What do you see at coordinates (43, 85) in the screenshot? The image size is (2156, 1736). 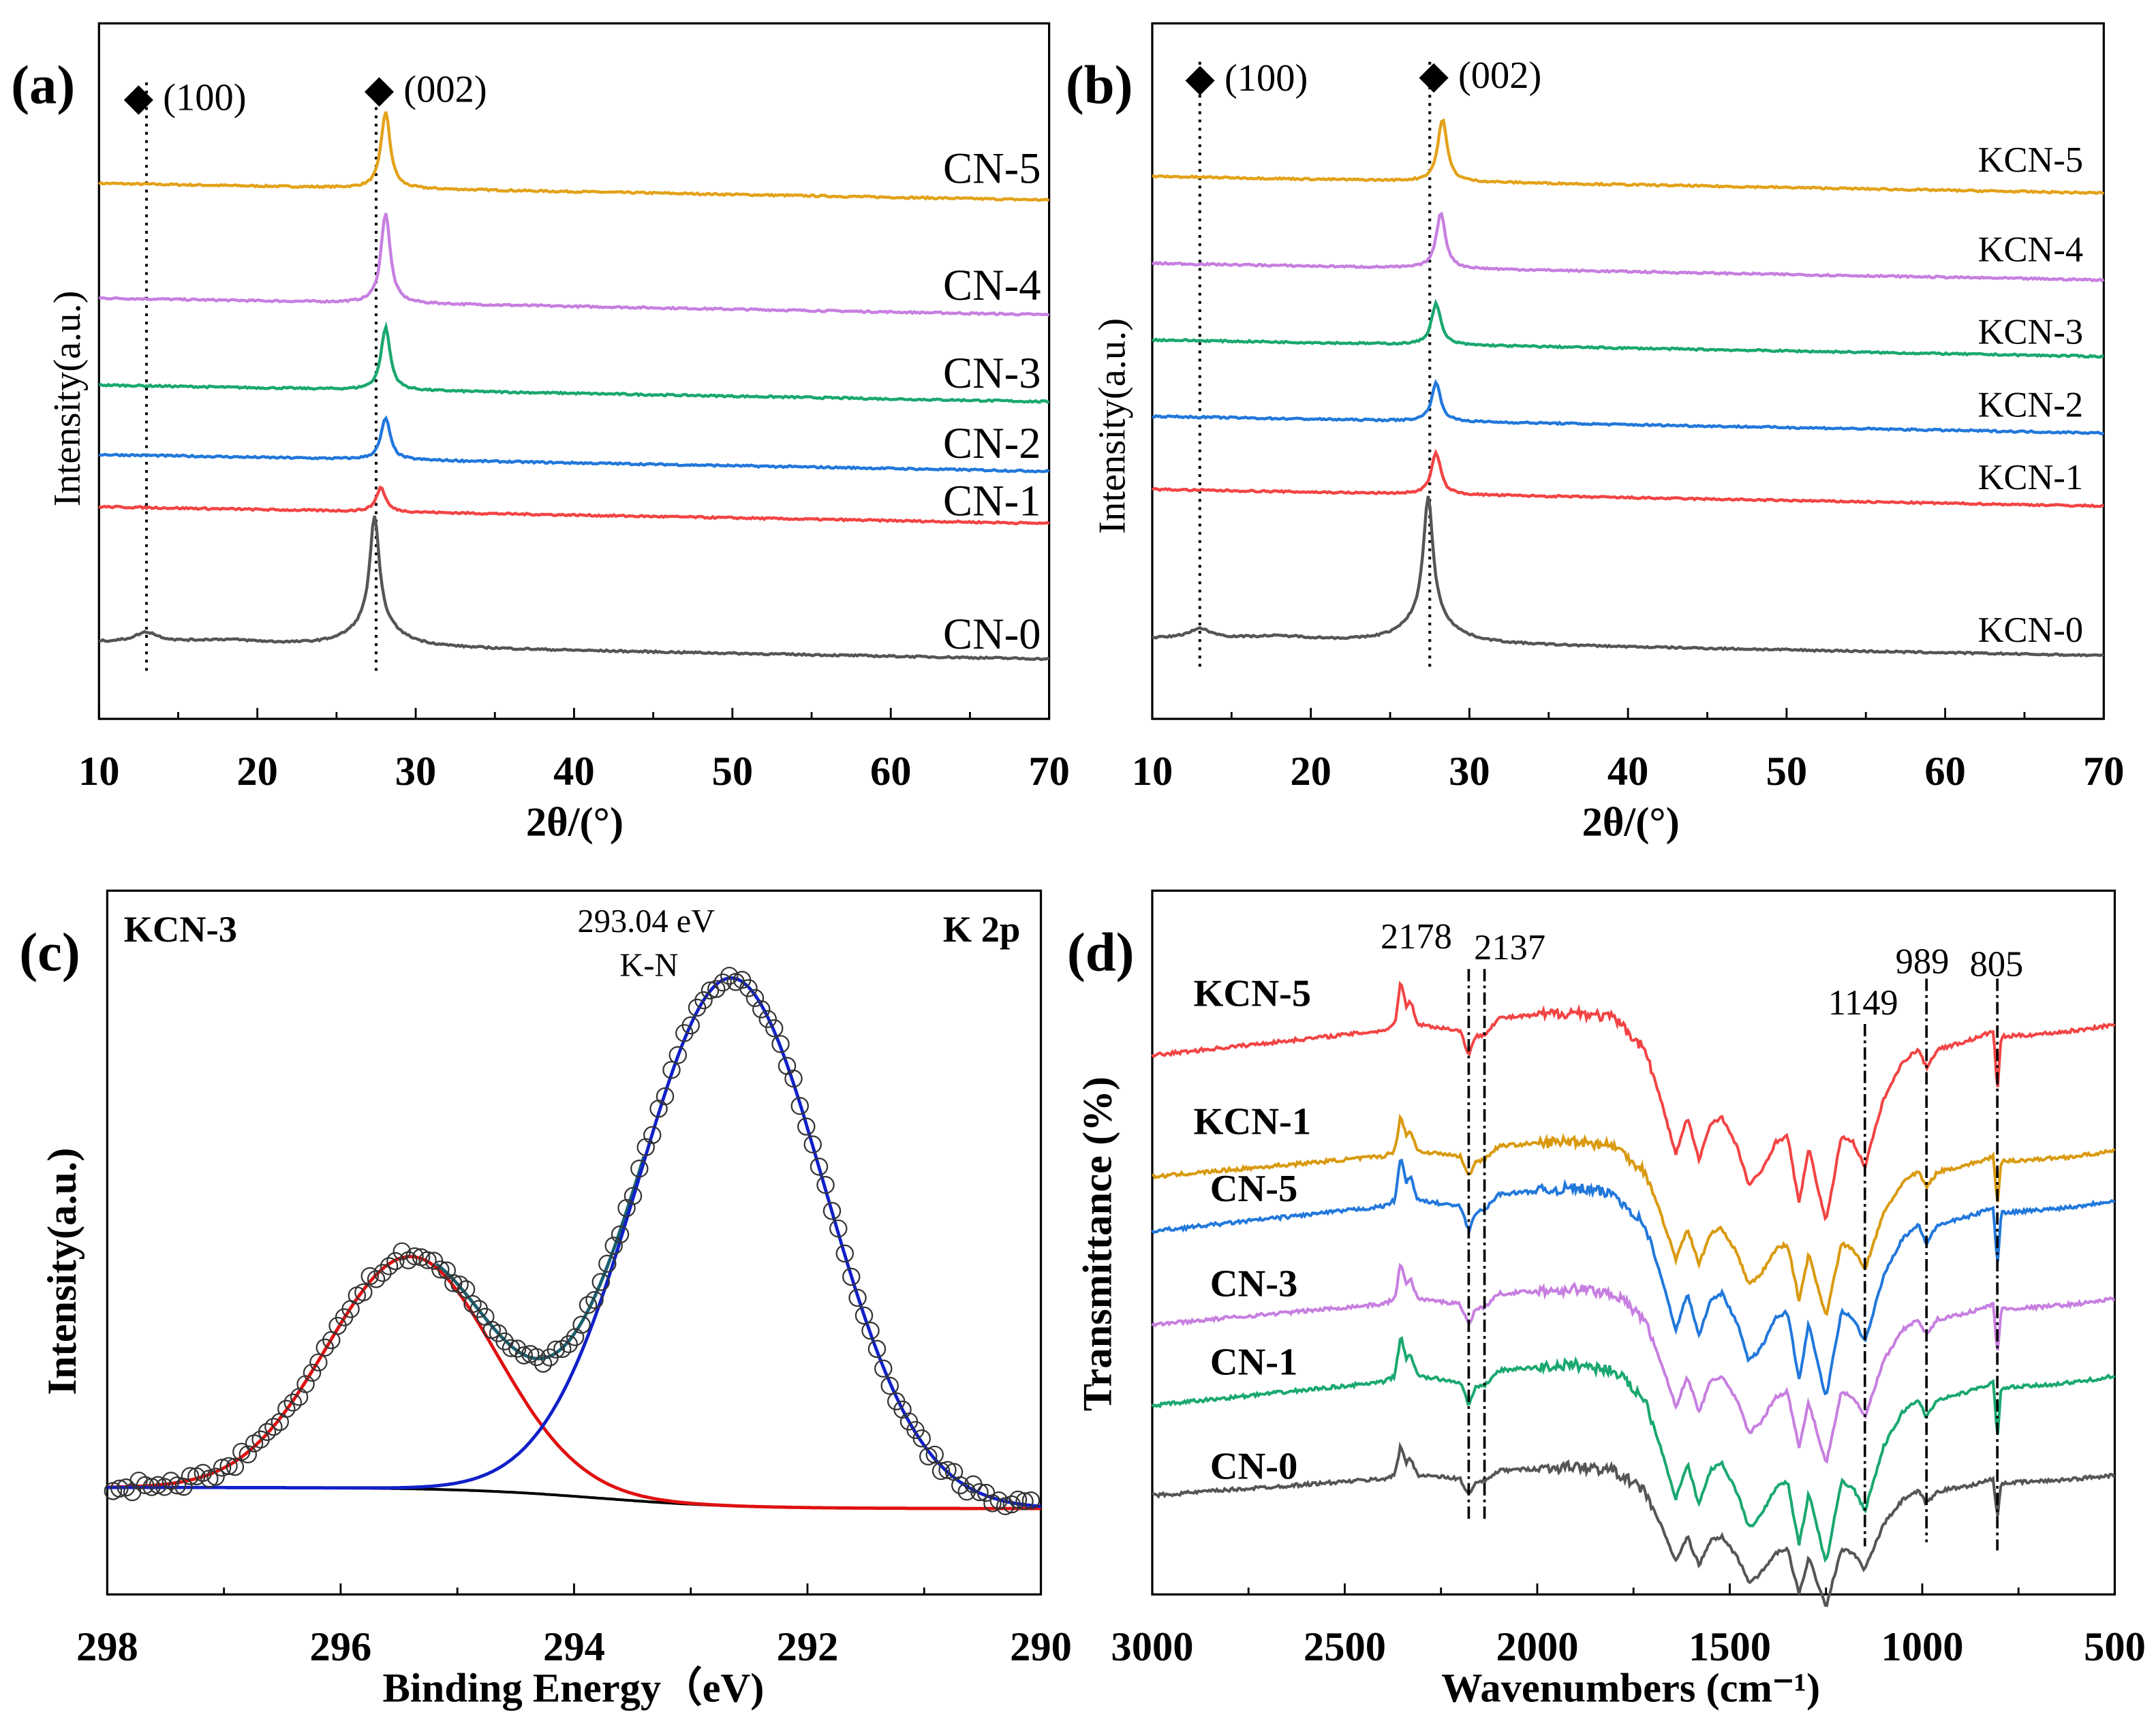 I see `panel-label-a: (a)` at bounding box center [43, 85].